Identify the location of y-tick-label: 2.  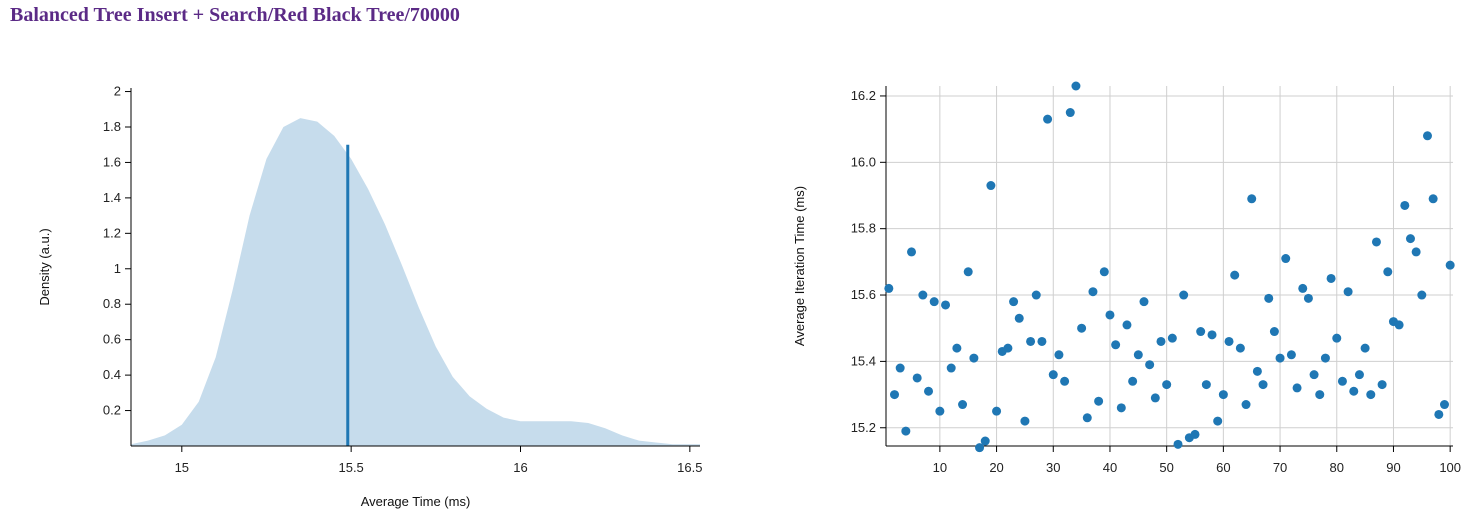
(117, 91).